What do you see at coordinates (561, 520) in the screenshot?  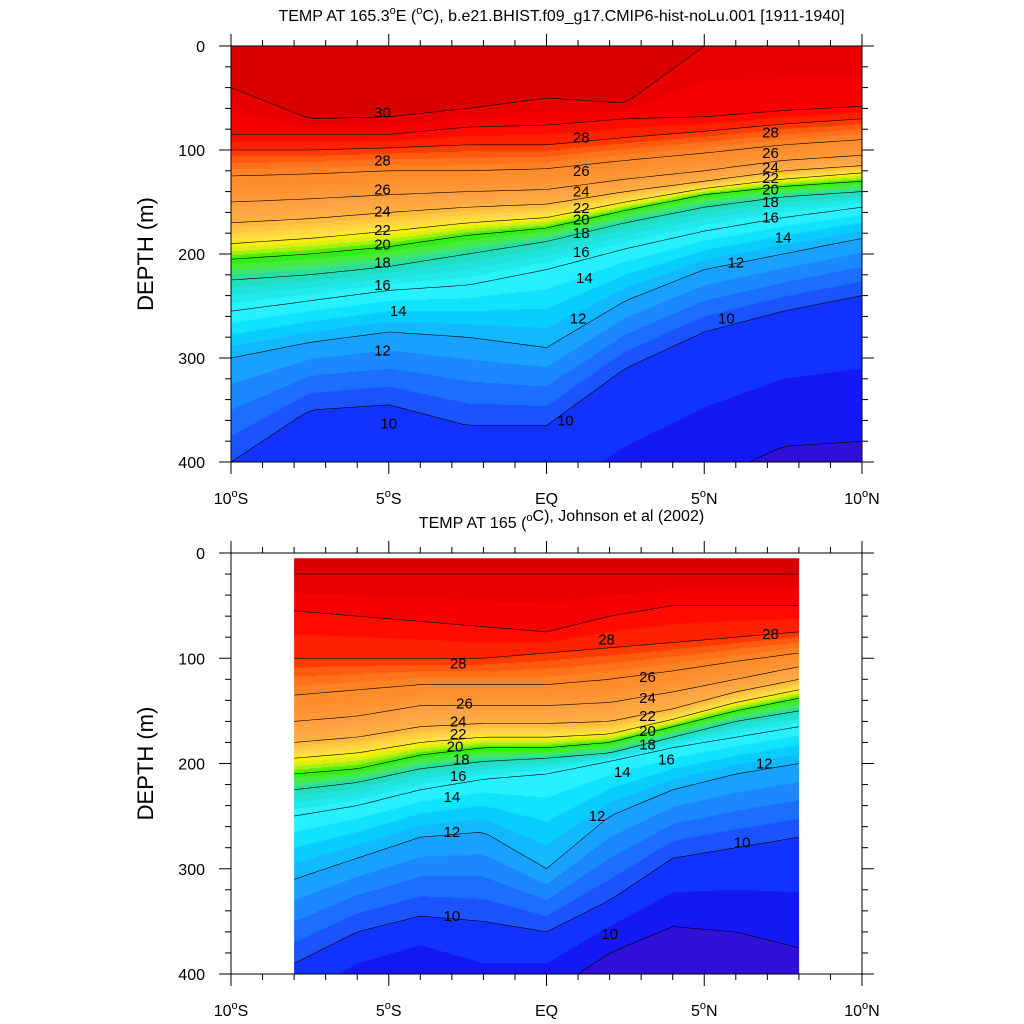 I see `chart-title: TEMP AT 165 (oC), Johnson et al (2002)` at bounding box center [561, 520].